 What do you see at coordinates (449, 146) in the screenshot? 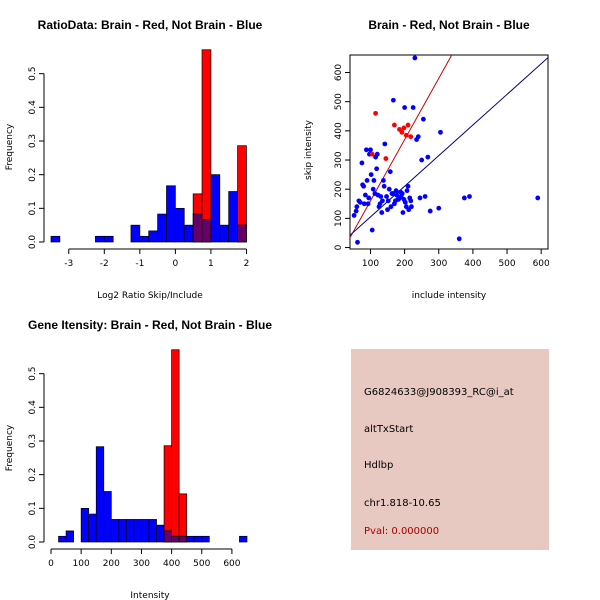
I see `fit-line-not-brain` at bounding box center [449, 146].